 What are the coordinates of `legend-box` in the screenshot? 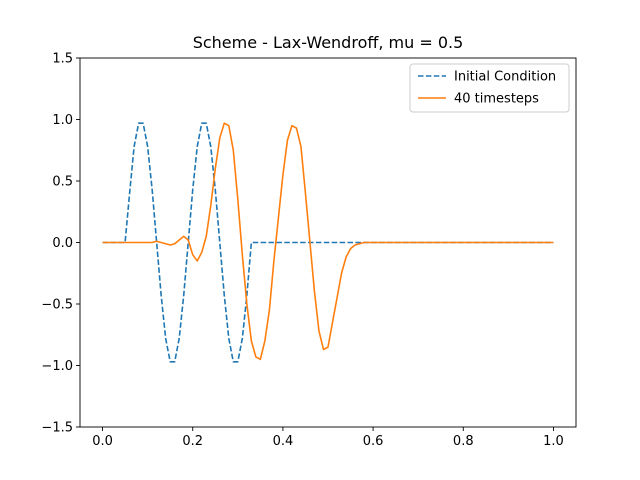 It's located at (489, 88).